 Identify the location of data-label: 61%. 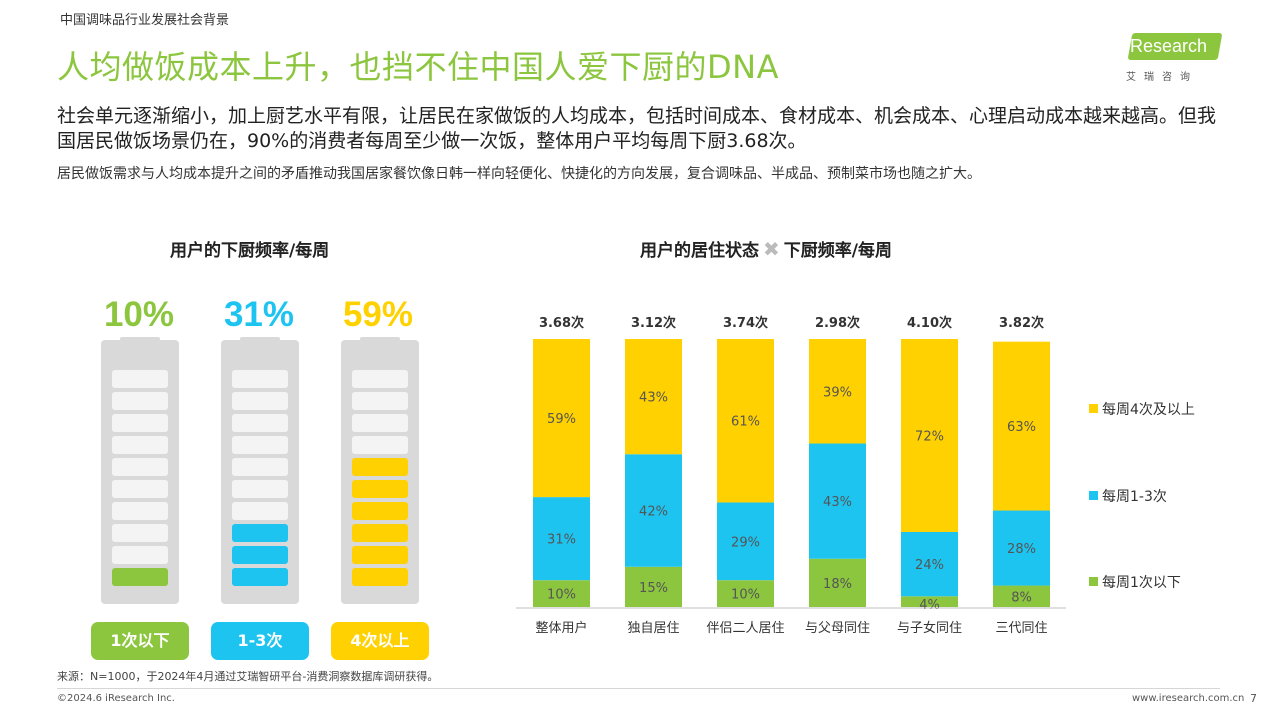
(745, 422).